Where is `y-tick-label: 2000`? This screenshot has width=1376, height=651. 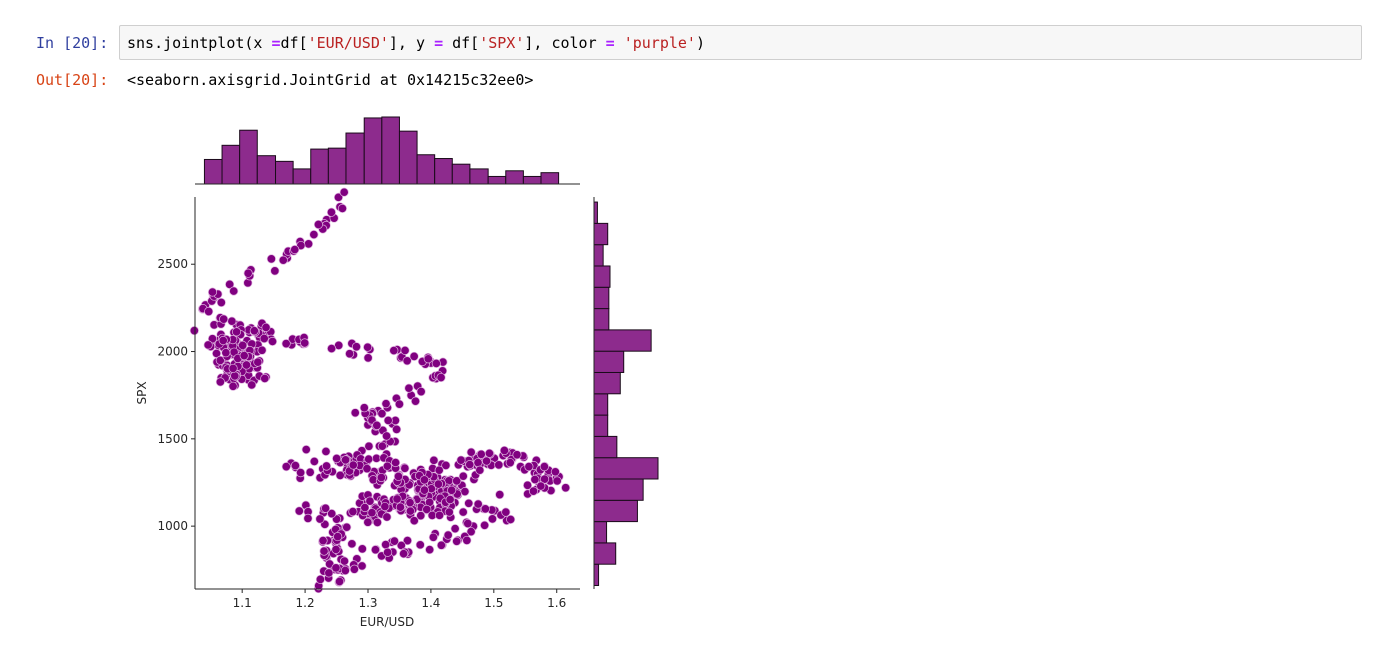 y-tick-label: 2000 is located at coordinates (172, 352).